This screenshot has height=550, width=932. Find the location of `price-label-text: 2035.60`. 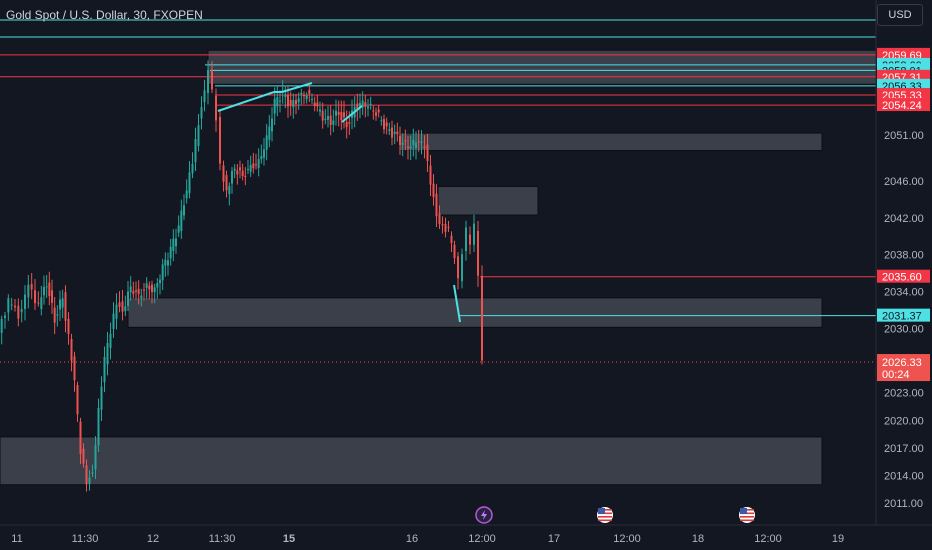

price-label-text: 2035.60 is located at coordinates (902, 278).